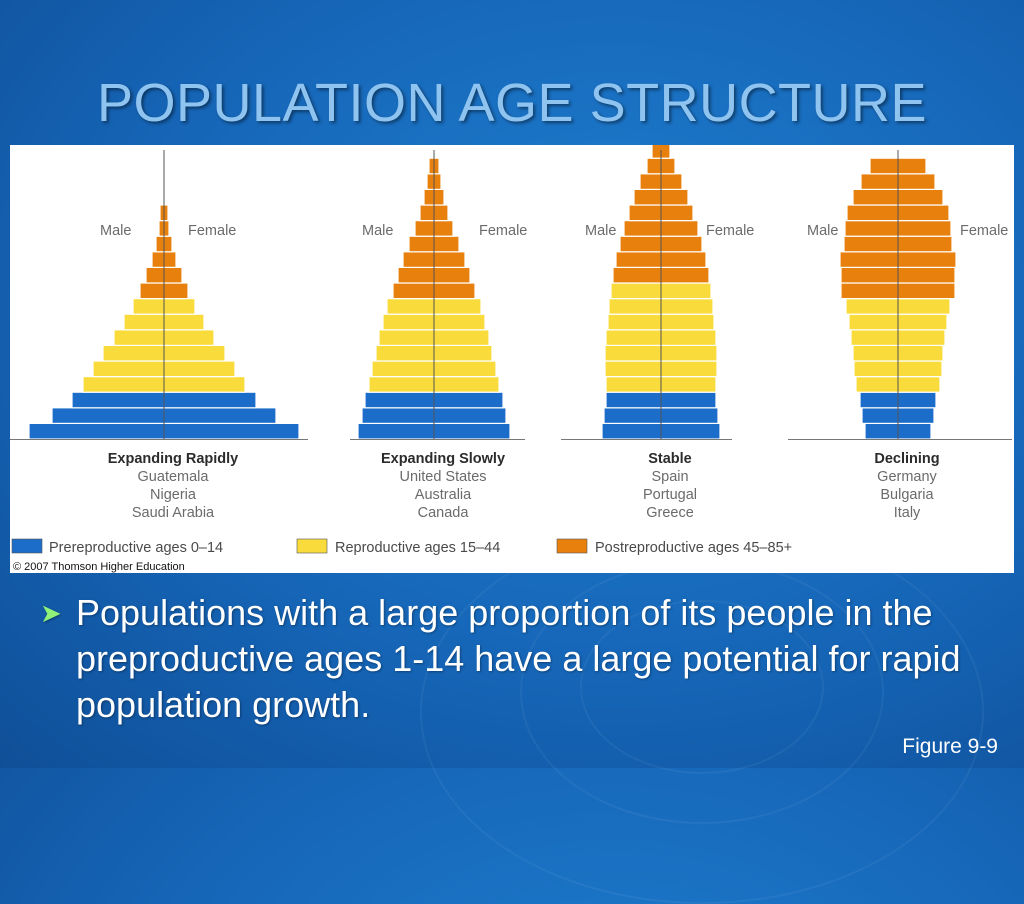 This screenshot has height=904, width=1024. I want to click on pyramid-country: Bulgaria, so click(907, 495).